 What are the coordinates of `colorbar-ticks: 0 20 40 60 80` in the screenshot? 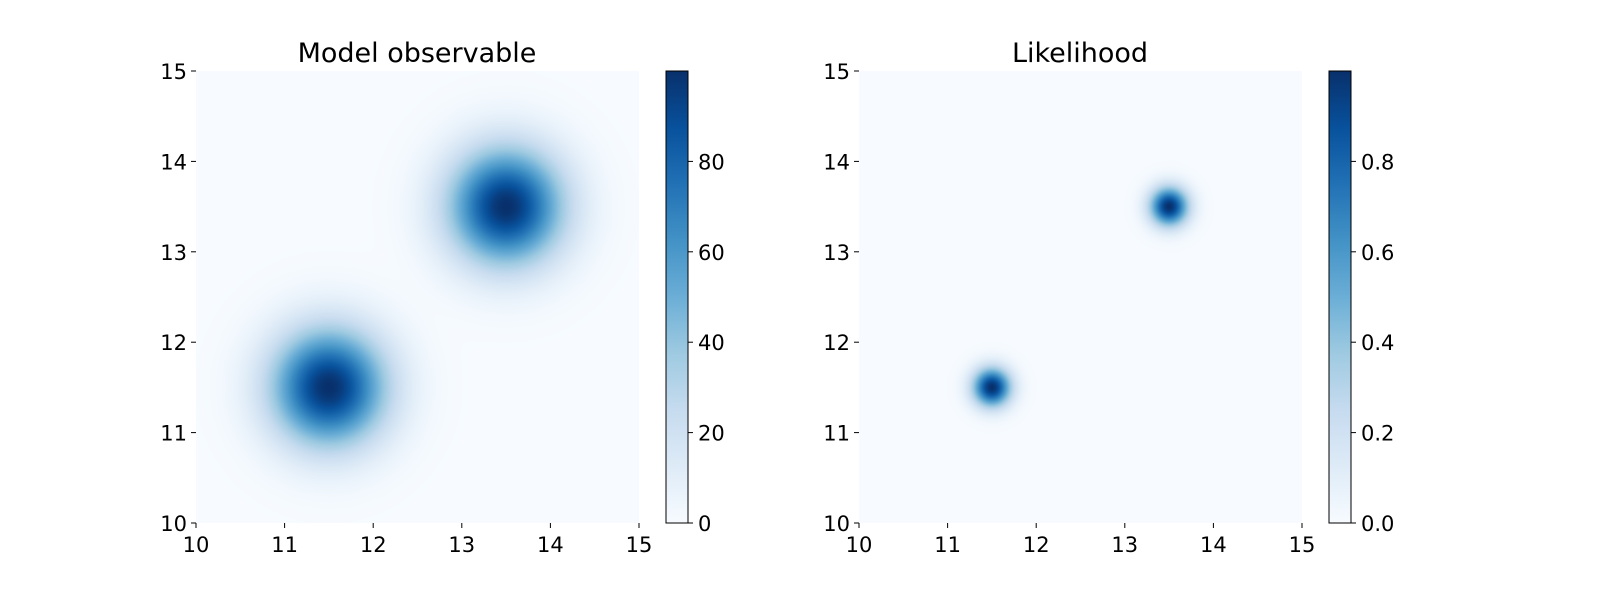 It's located at (706, 343).